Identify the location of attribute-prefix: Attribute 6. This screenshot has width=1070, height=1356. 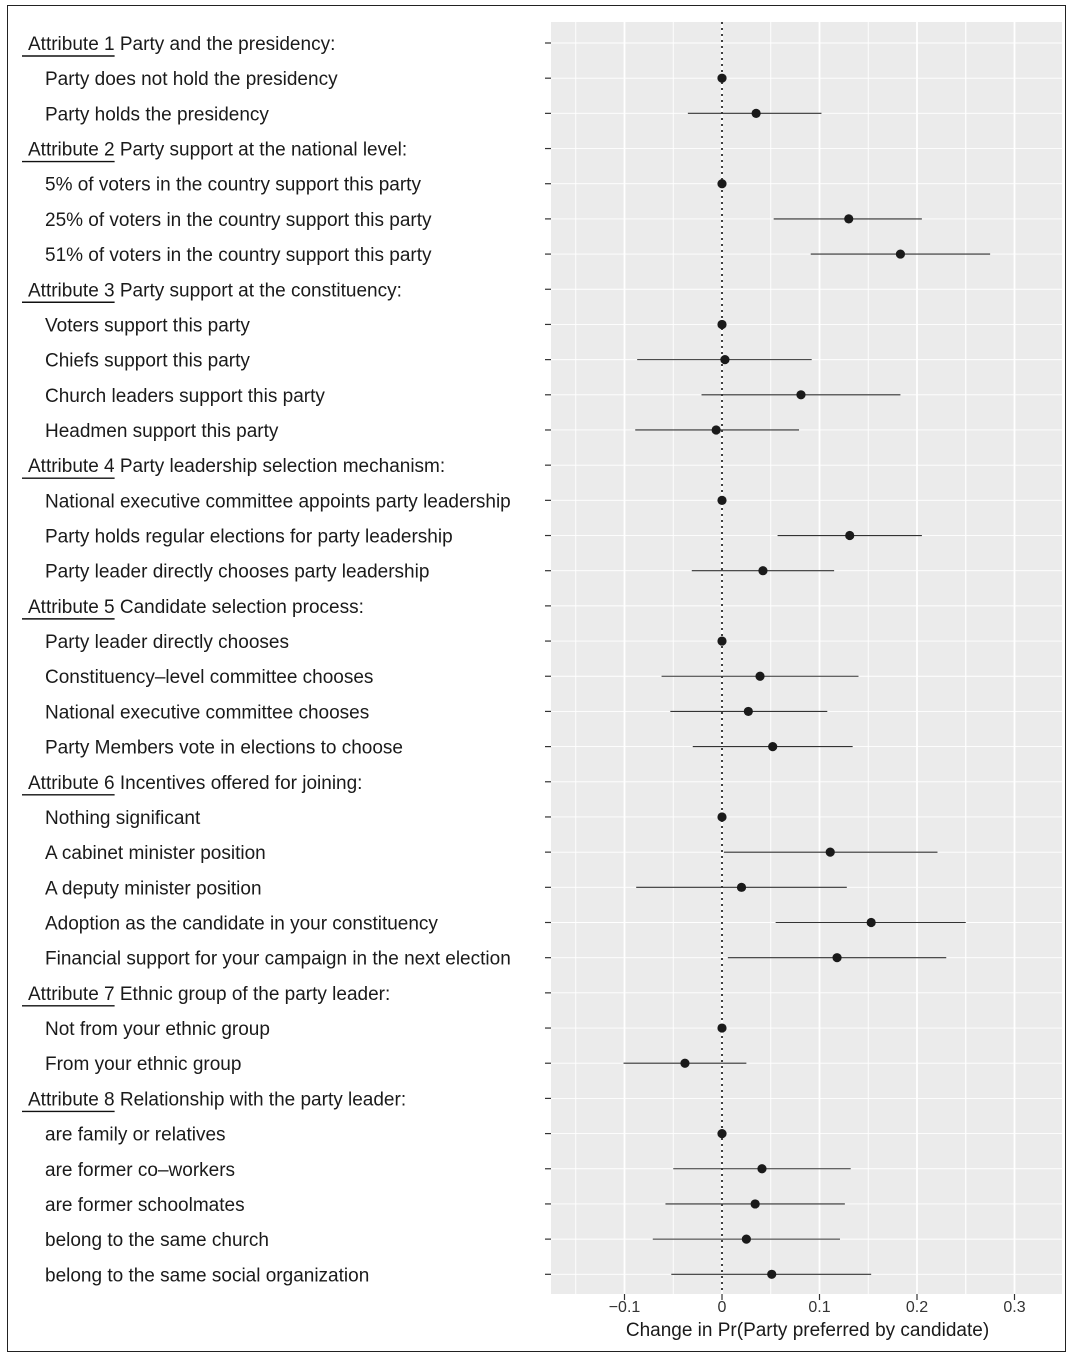
(71, 783).